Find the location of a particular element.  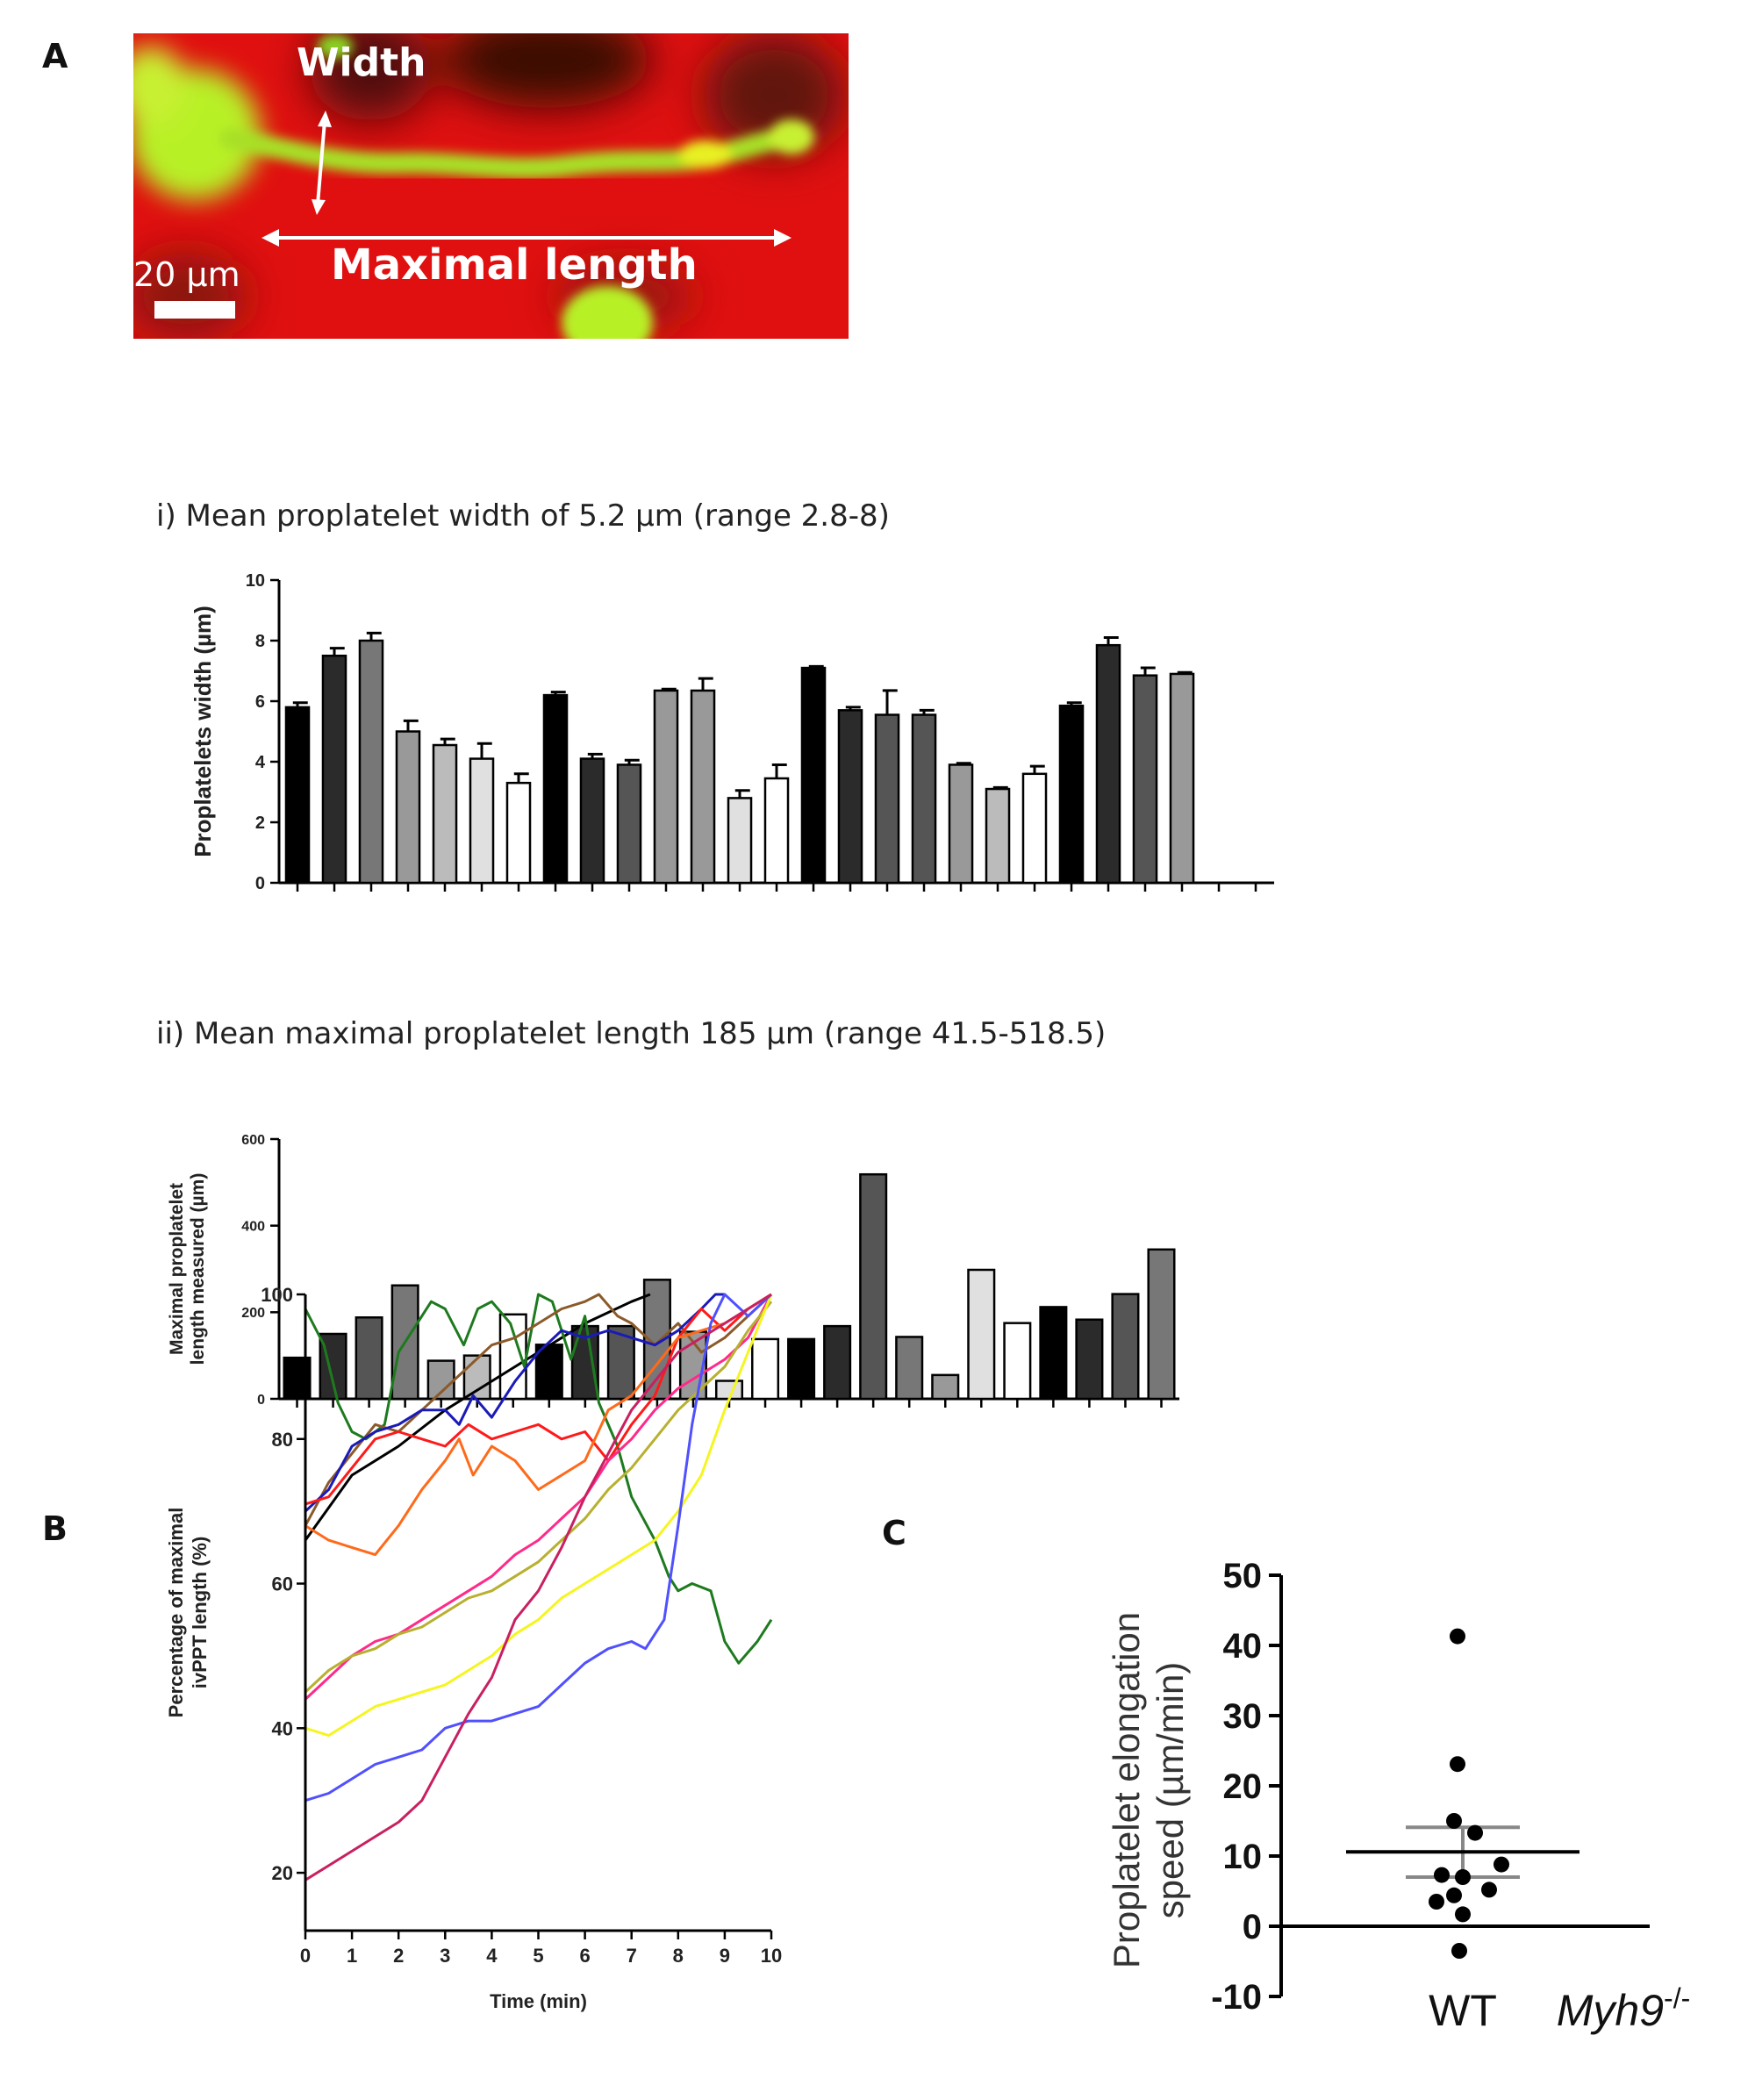

y-axis-label: Percentage of maximal is located at coordinates (176, 1613).